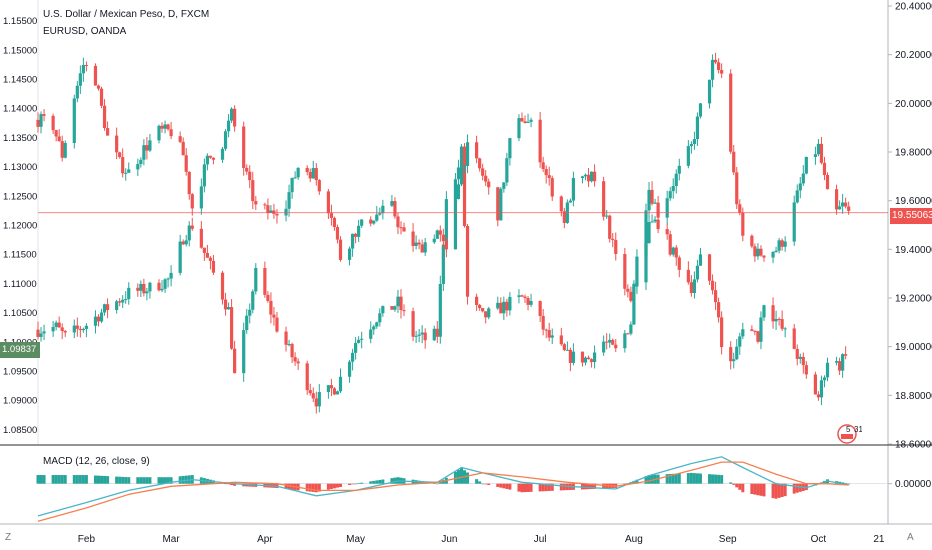 Image resolution: width=932 pixels, height=550 pixels. What do you see at coordinates (8, 537) in the screenshot?
I see `timezone-icon: Z` at bounding box center [8, 537].